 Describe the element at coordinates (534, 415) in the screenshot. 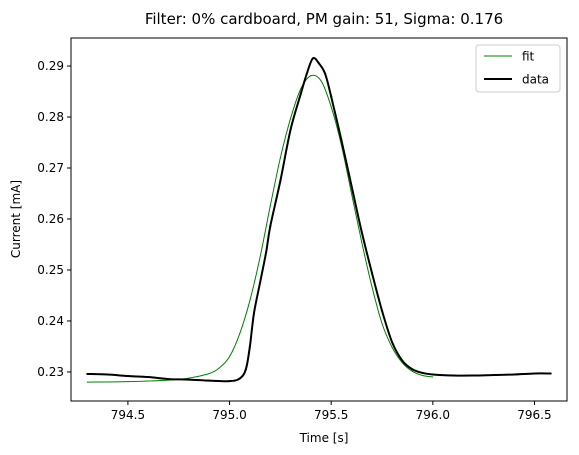

I see `x-tick-label: 796.5` at that location.